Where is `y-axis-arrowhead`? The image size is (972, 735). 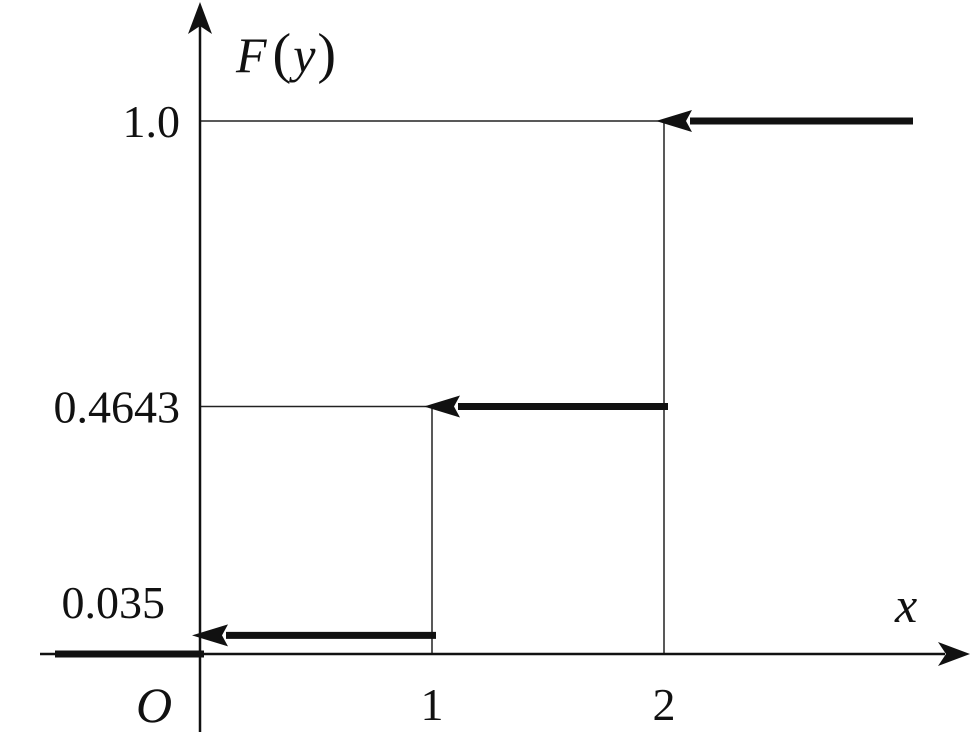 y-axis-arrowhead is located at coordinates (200, 18).